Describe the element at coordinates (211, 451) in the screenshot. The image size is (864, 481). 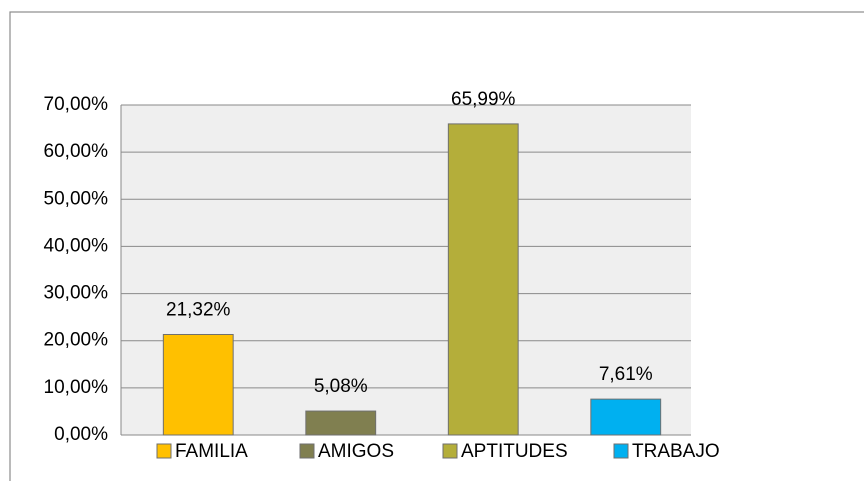
I see `legend-label: FAMILIA` at that location.